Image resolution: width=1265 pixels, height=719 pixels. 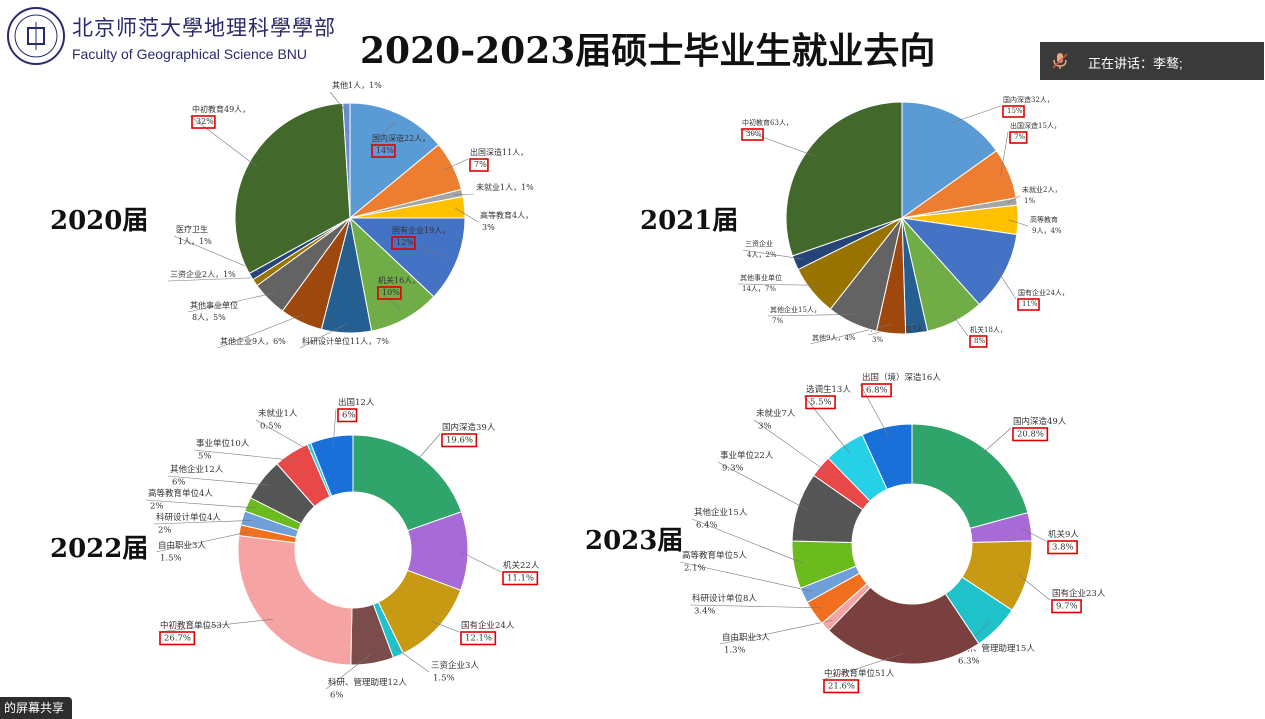 I want to click on year-label-2020: 2020届, so click(x=99, y=221).